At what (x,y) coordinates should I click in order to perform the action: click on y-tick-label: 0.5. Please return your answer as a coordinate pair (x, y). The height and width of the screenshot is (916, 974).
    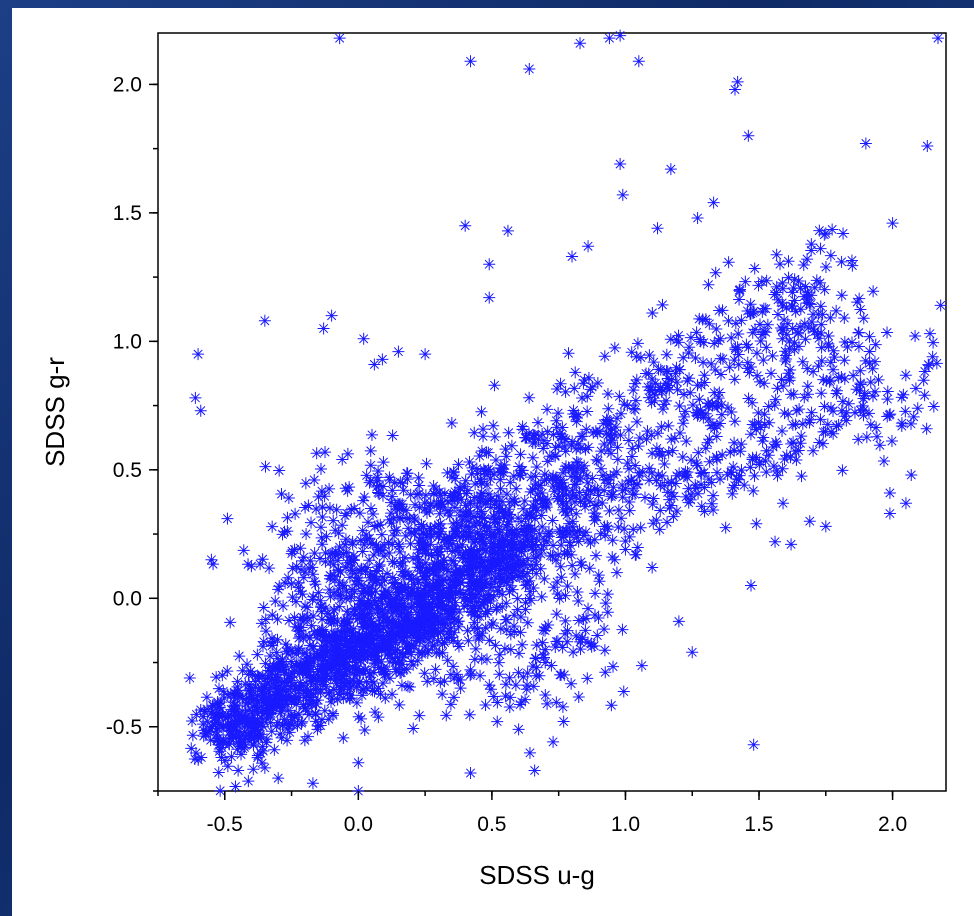
    Looking at the image, I should click on (127, 470).